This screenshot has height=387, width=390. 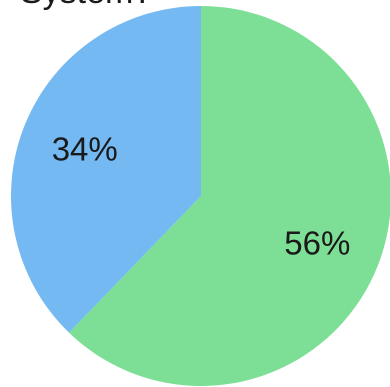 I want to click on pie-slice-label-1: 56%, so click(x=317, y=242).